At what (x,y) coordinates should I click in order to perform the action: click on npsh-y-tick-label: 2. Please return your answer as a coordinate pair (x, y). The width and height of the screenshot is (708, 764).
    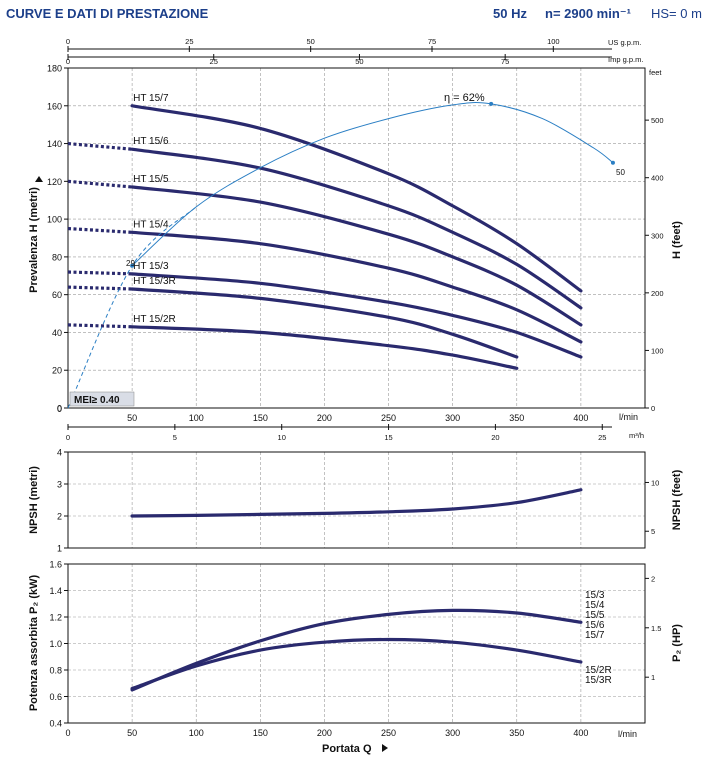
    Looking at the image, I should click on (59, 517).